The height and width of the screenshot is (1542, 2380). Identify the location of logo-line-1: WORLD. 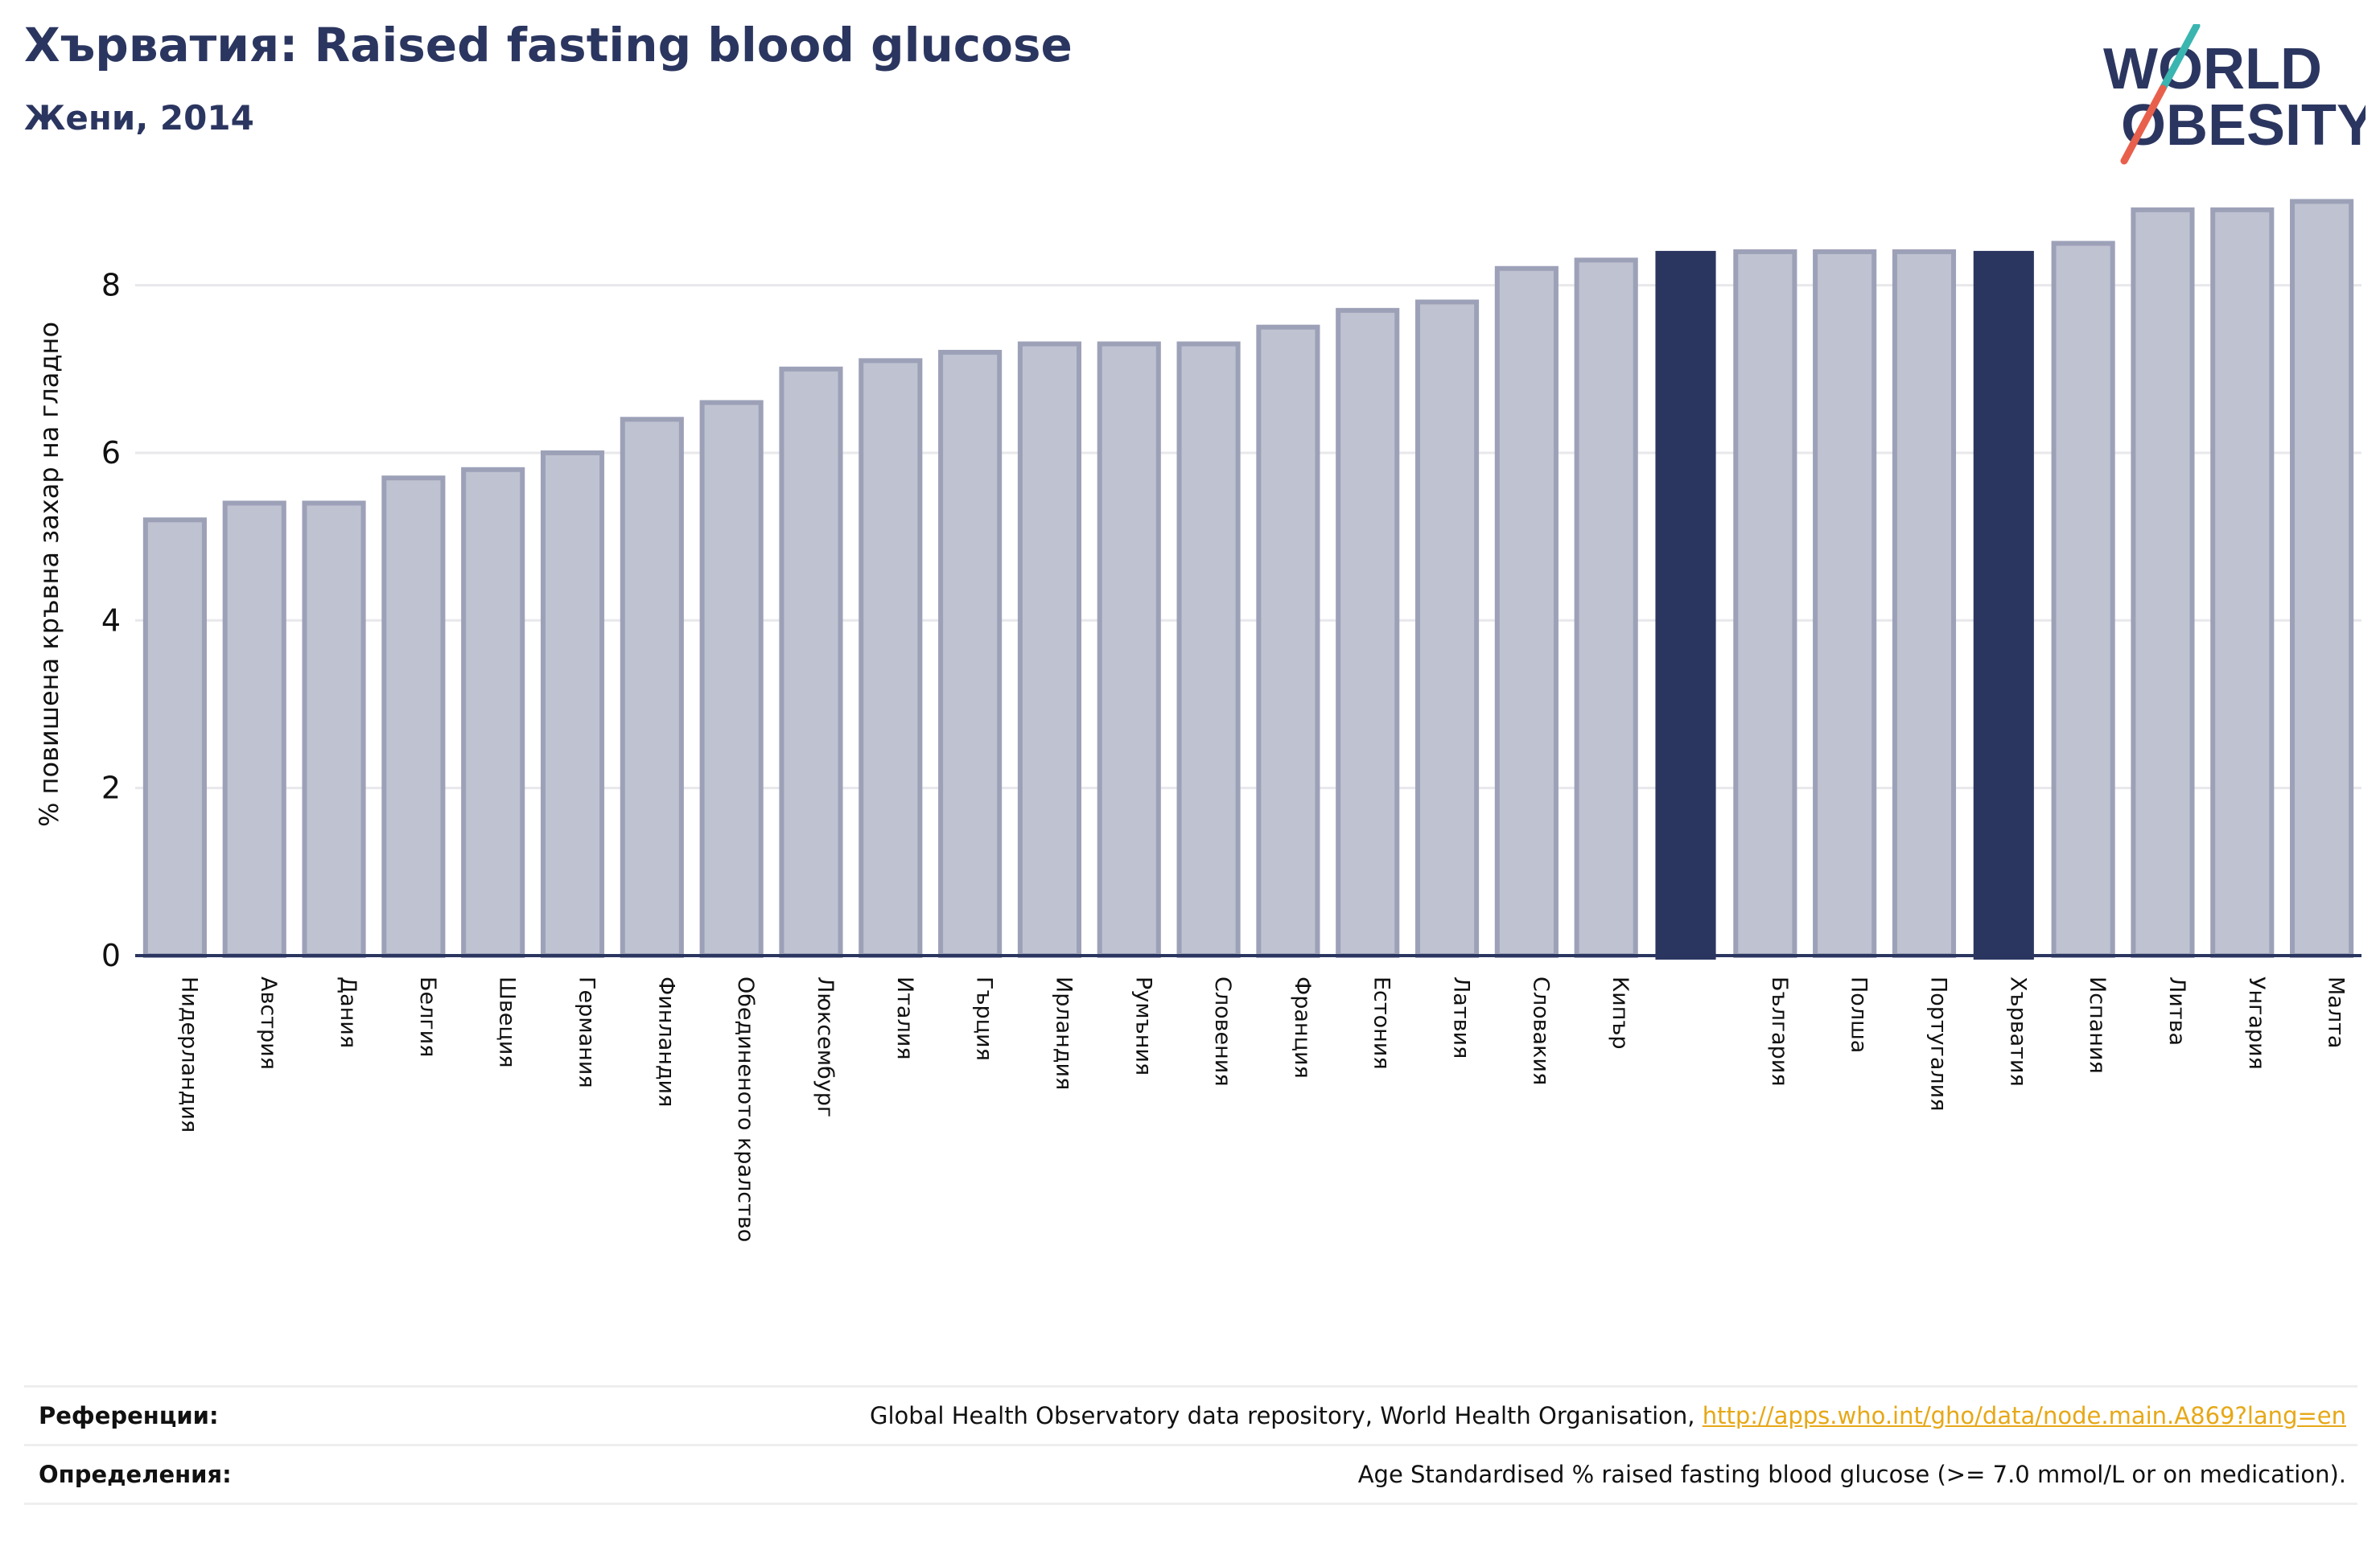
(2212, 69).